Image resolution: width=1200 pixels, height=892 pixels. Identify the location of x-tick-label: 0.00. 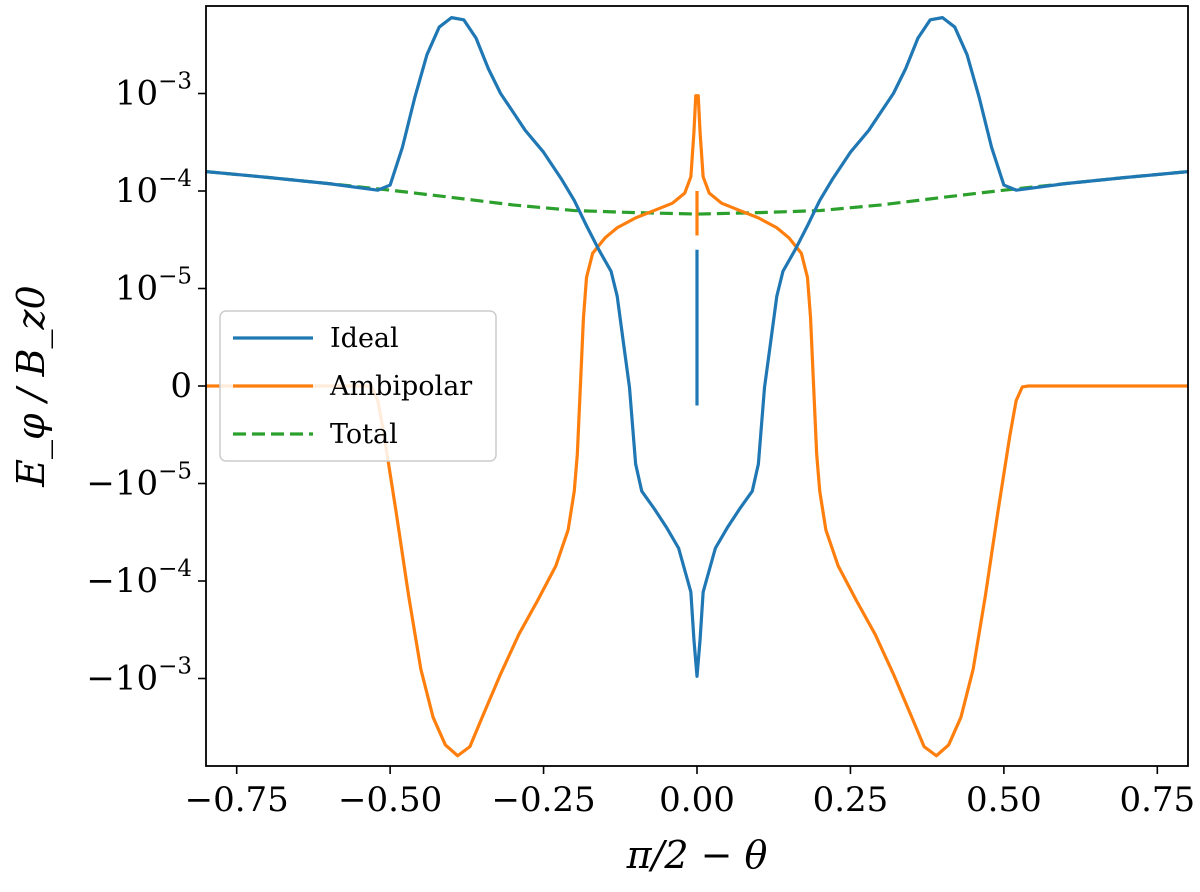
(697, 800).